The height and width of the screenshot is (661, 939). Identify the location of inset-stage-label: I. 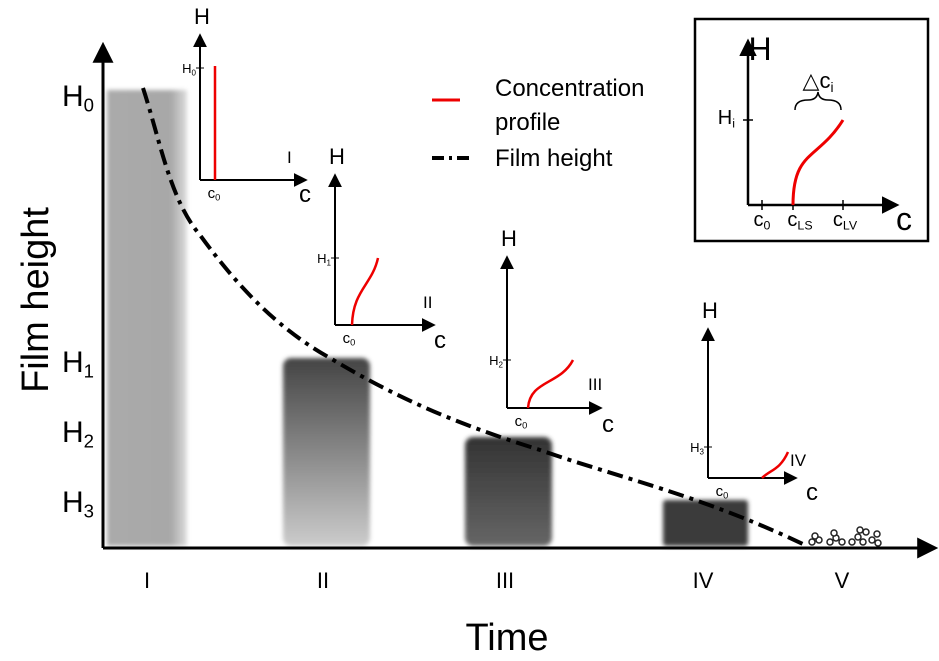
(289, 157).